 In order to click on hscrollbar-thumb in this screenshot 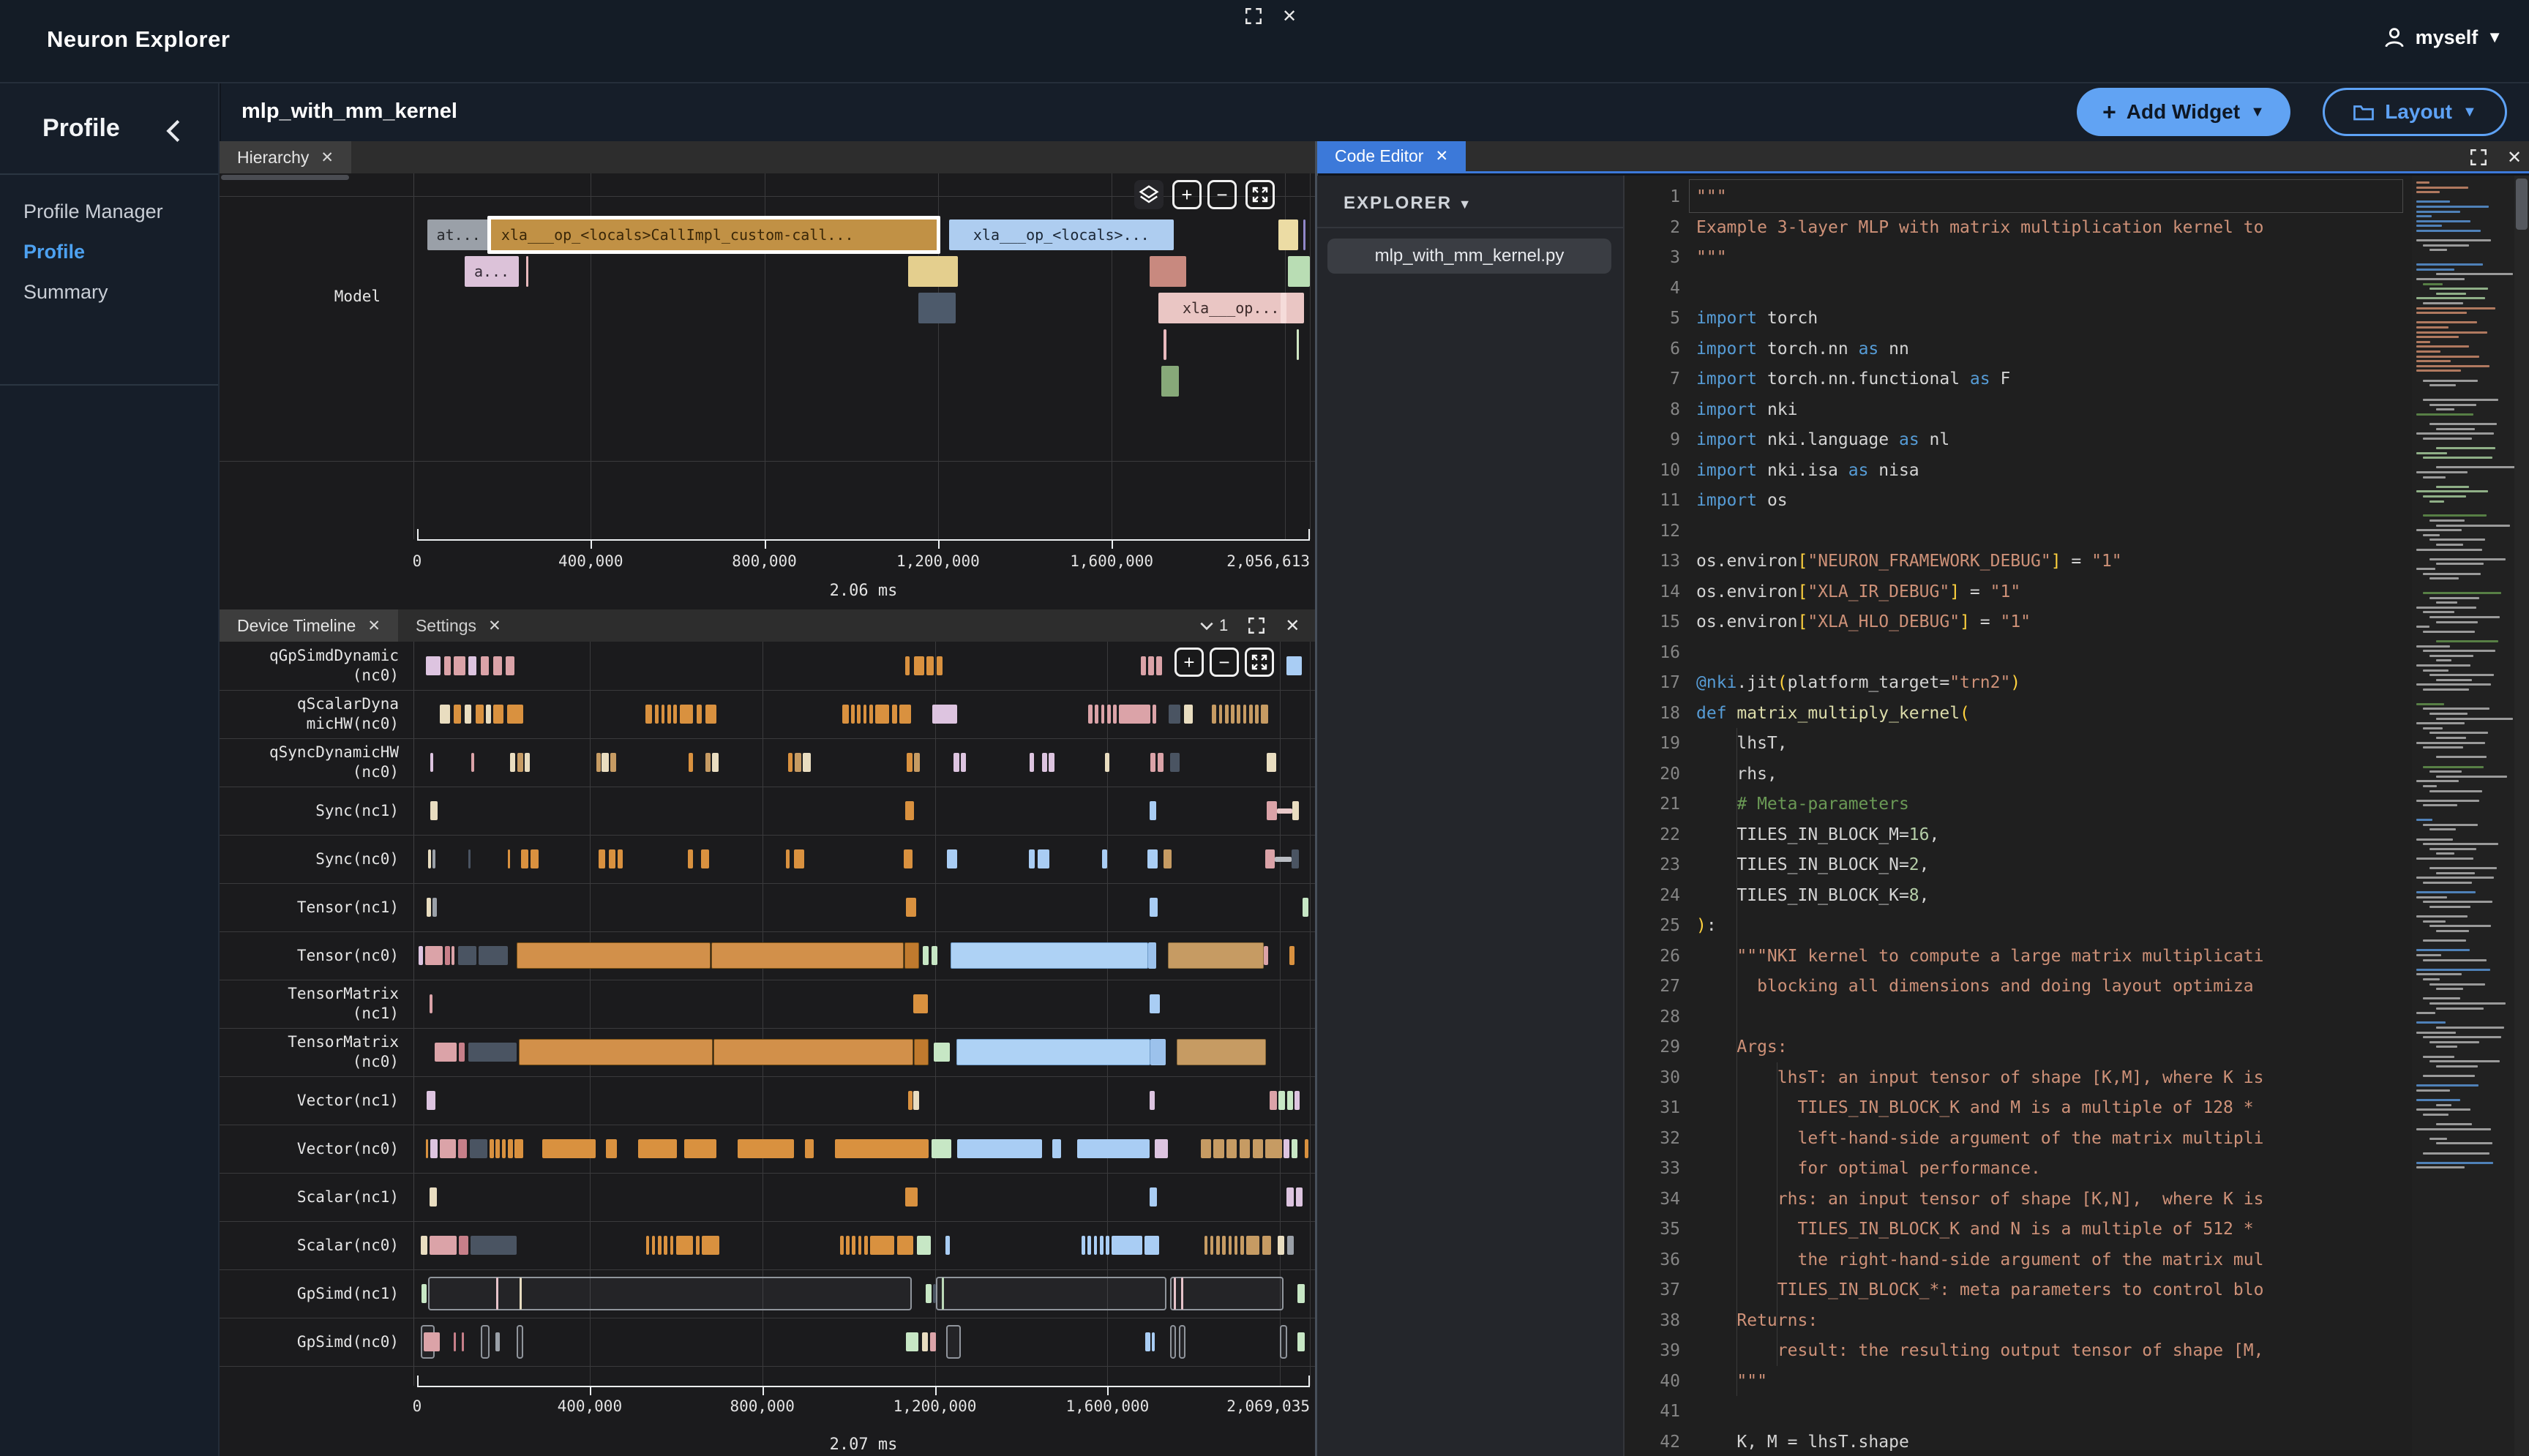, I will do `click(285, 177)`.